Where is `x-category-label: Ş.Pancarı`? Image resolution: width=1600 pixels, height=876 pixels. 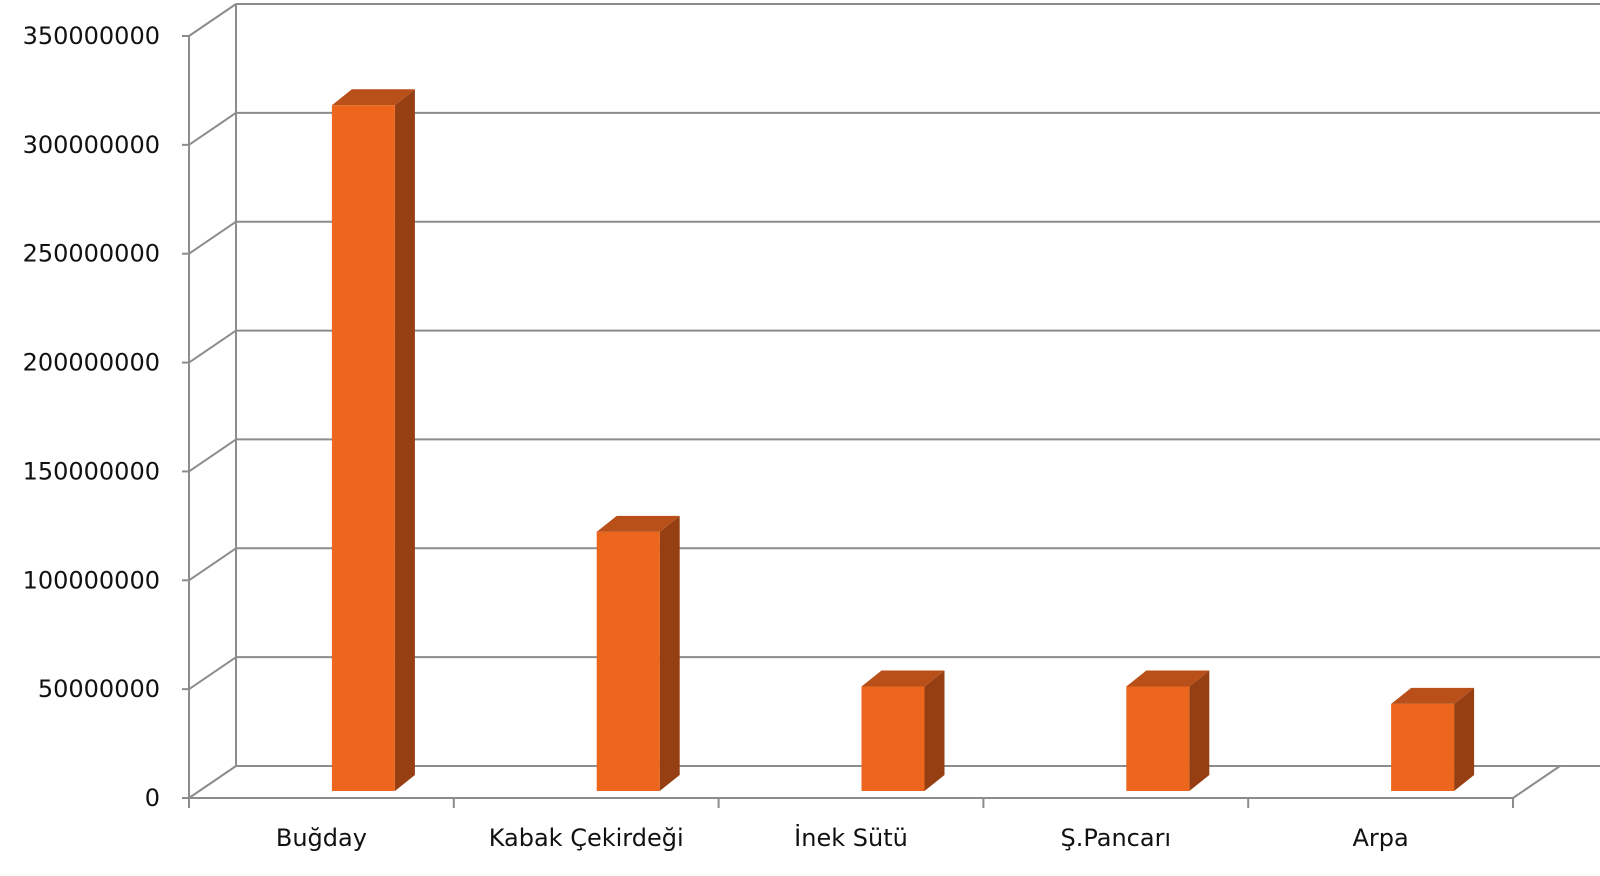
x-category-label: Ş.Pancarı is located at coordinates (1115, 838).